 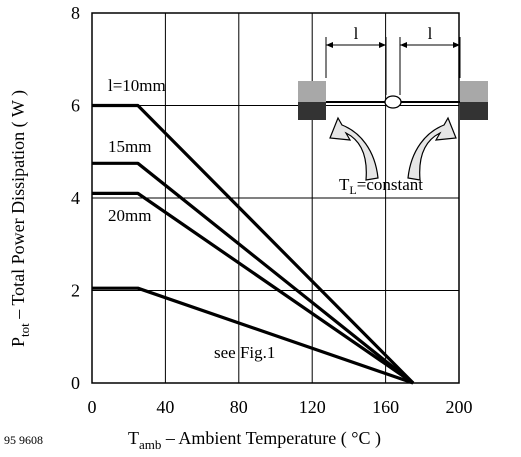 I want to click on left-clamp-bottom, so click(x=312, y=111).